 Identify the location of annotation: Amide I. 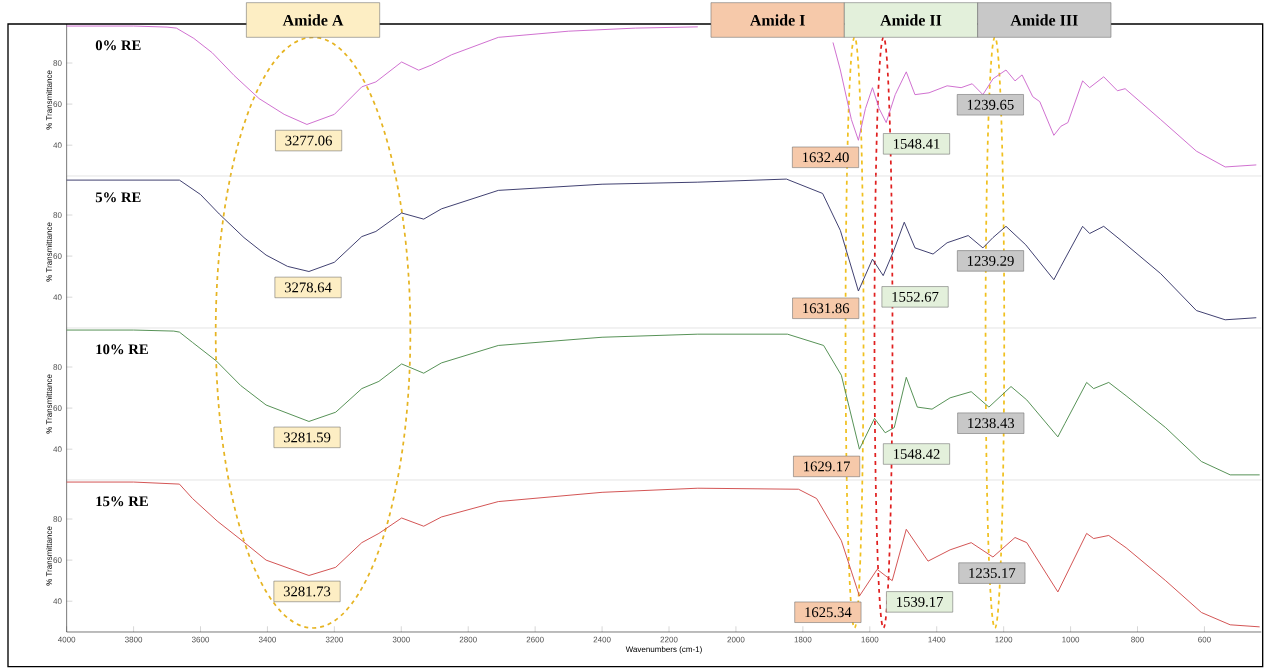
(777, 20).